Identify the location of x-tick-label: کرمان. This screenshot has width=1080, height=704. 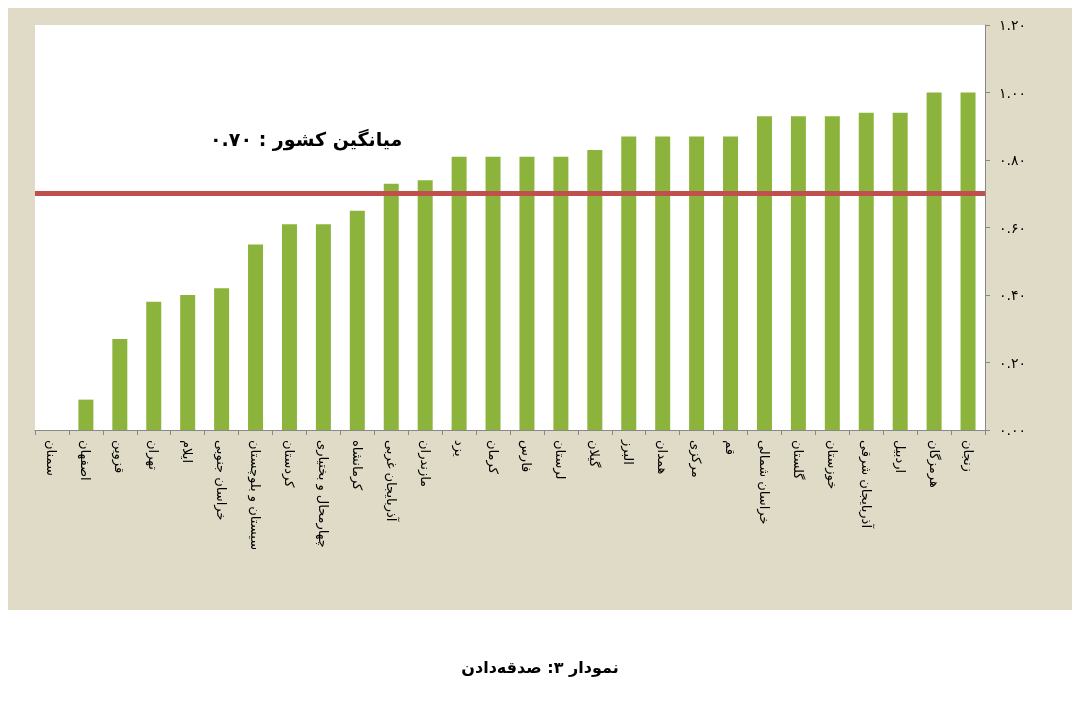
(492, 457).